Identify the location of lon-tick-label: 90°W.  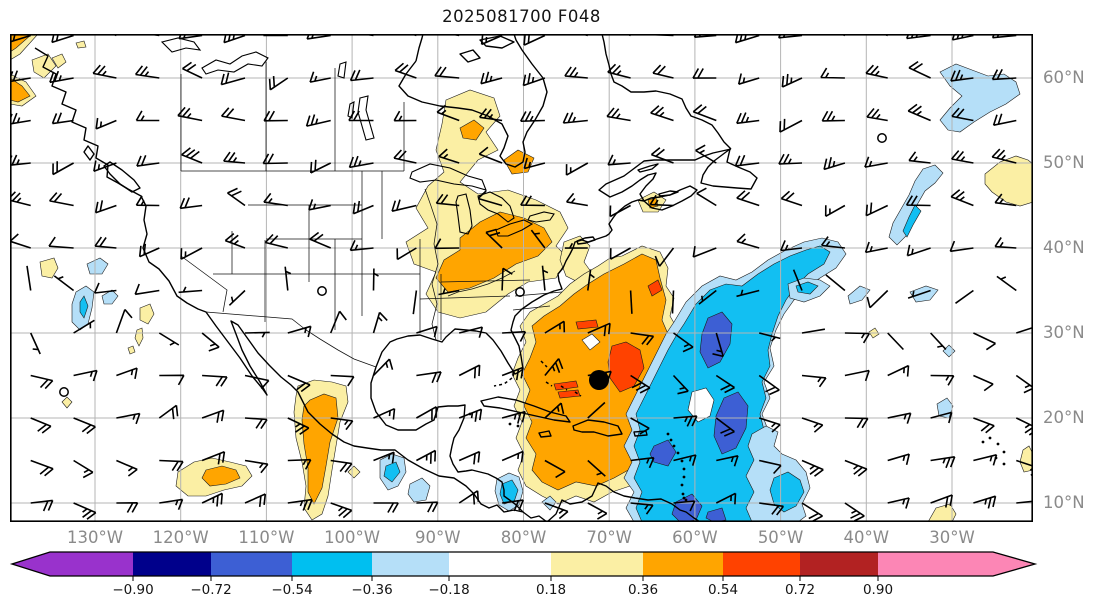
(438, 537).